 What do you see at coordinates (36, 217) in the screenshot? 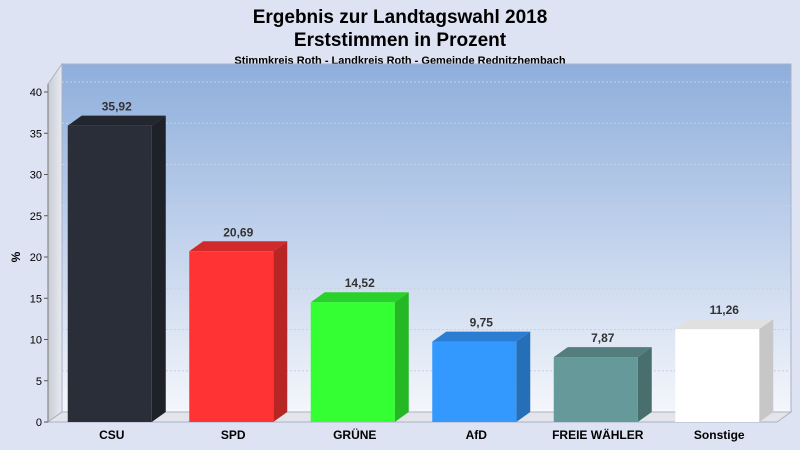
I see `y-tick-label: 25` at bounding box center [36, 217].